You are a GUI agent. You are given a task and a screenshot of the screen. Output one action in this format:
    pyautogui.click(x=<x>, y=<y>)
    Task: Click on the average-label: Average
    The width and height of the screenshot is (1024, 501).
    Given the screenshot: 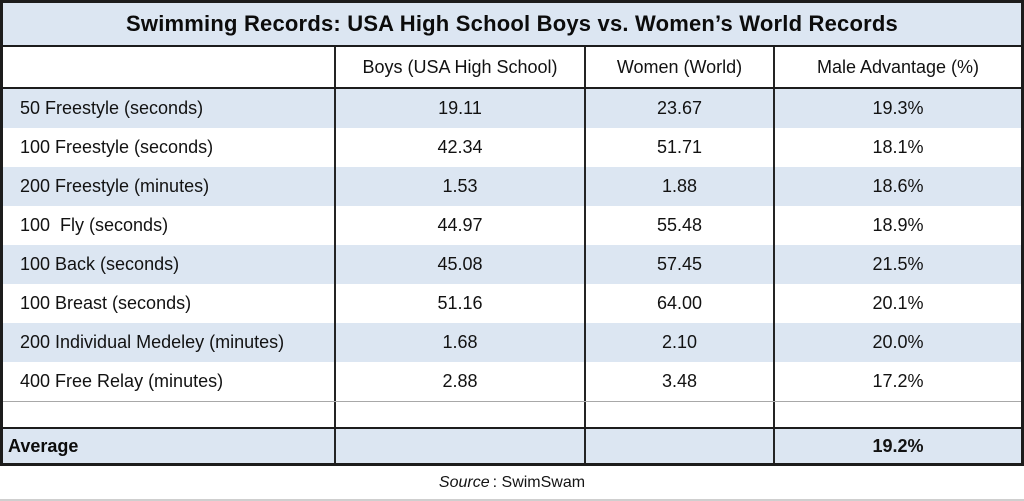 What is the action you would take?
    pyautogui.click(x=43, y=445)
    